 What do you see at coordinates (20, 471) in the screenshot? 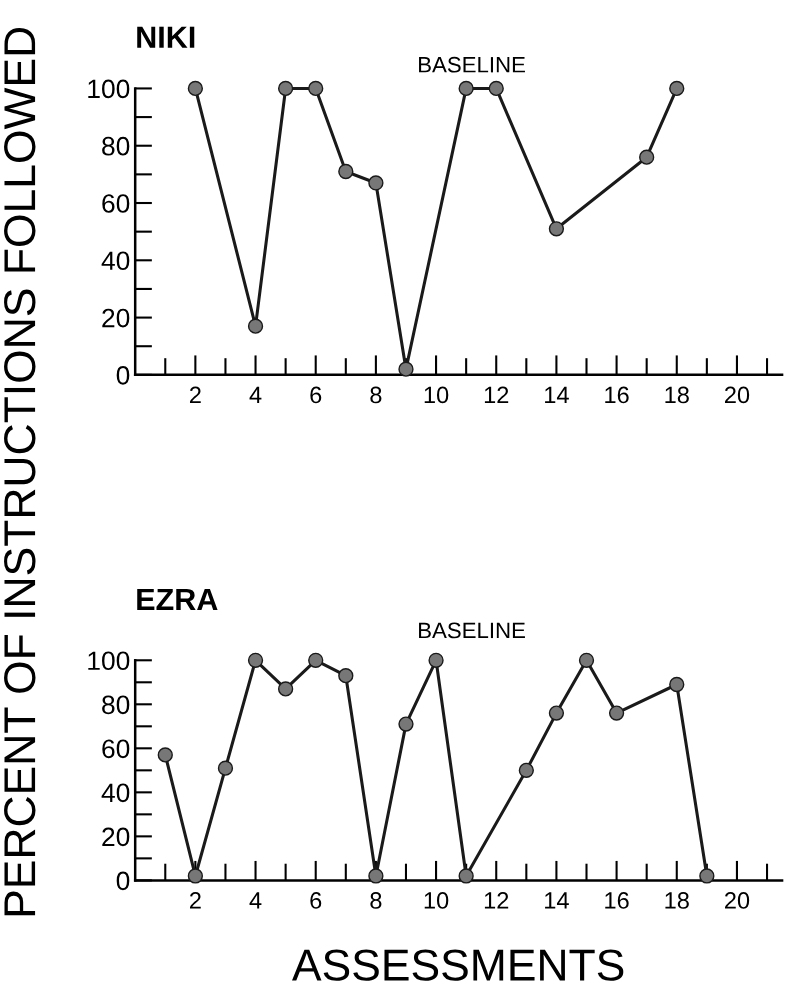
I see `y-axis-title: PERCENT OF INSTRUCTIONS FOLLOWED` at bounding box center [20, 471].